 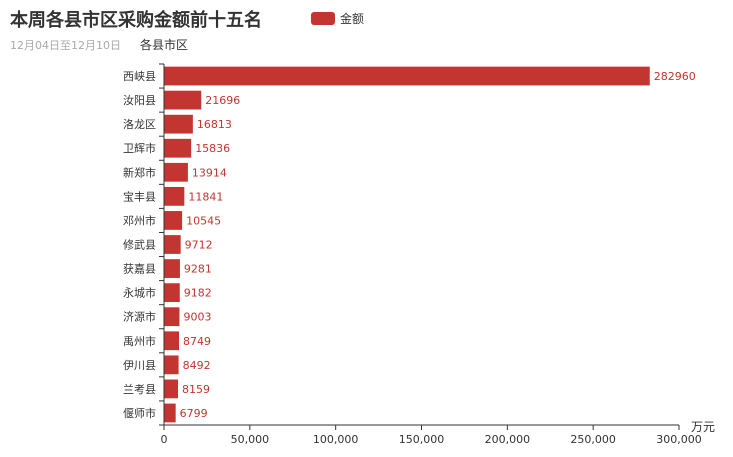 What do you see at coordinates (164, 439) in the screenshot?
I see `x-tick-label-0: 0` at bounding box center [164, 439].